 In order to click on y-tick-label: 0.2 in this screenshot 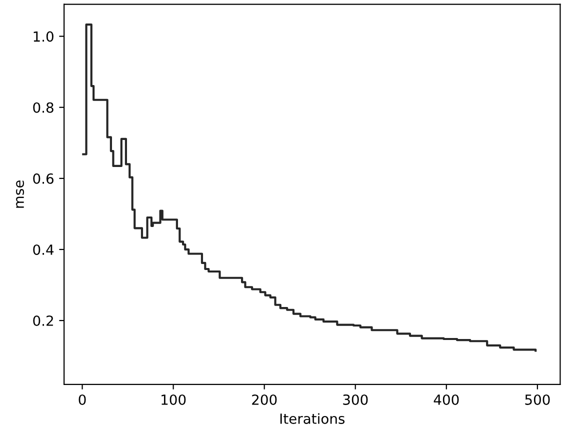, I will do `click(43, 320)`.